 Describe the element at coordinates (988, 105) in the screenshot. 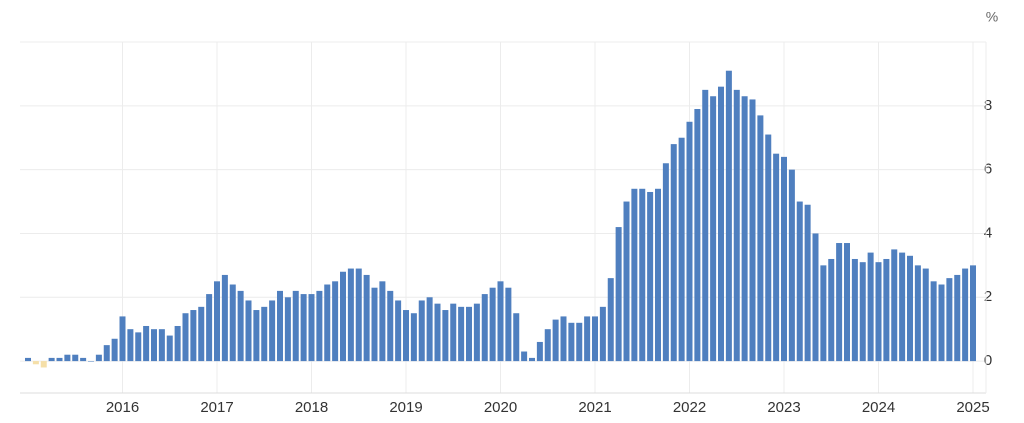

I see `y-tick-label: 8` at that location.